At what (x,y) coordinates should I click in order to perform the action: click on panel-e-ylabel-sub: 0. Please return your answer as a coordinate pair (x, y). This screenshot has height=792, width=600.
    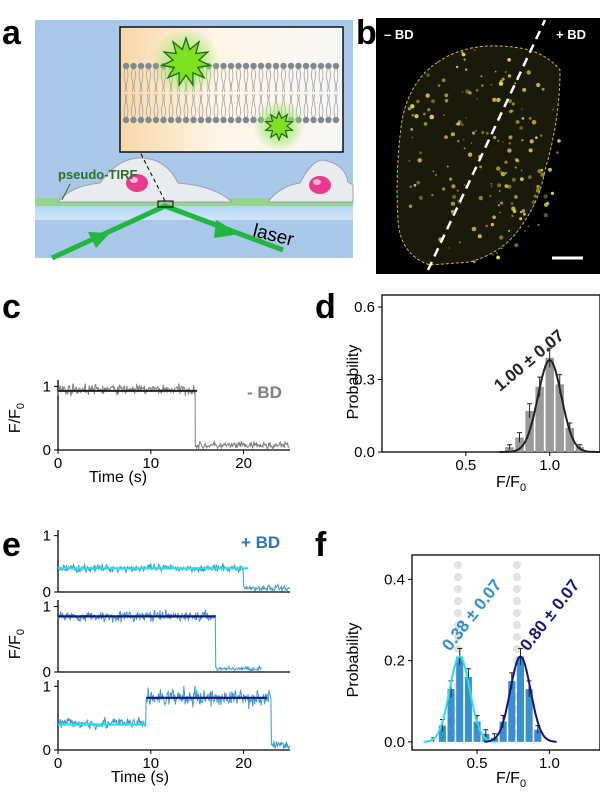
    Looking at the image, I should click on (21, 632).